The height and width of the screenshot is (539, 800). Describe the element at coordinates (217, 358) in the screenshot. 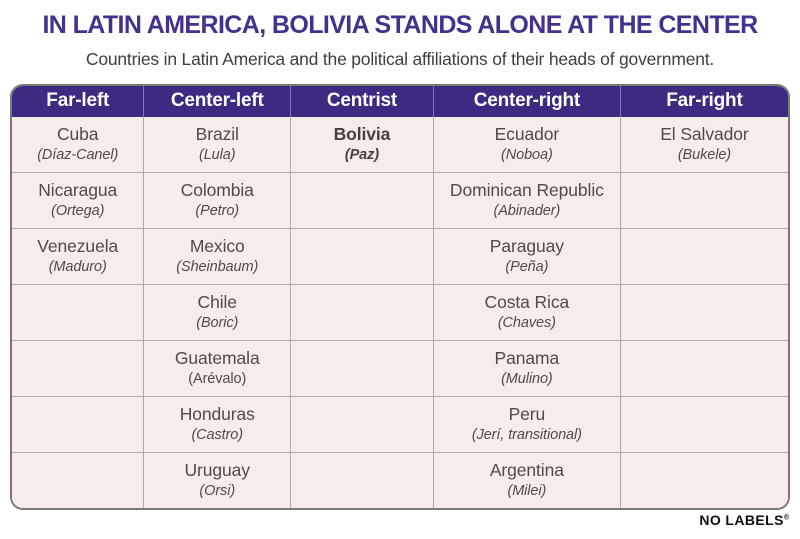

I see `country-name: Guatemala` at that location.